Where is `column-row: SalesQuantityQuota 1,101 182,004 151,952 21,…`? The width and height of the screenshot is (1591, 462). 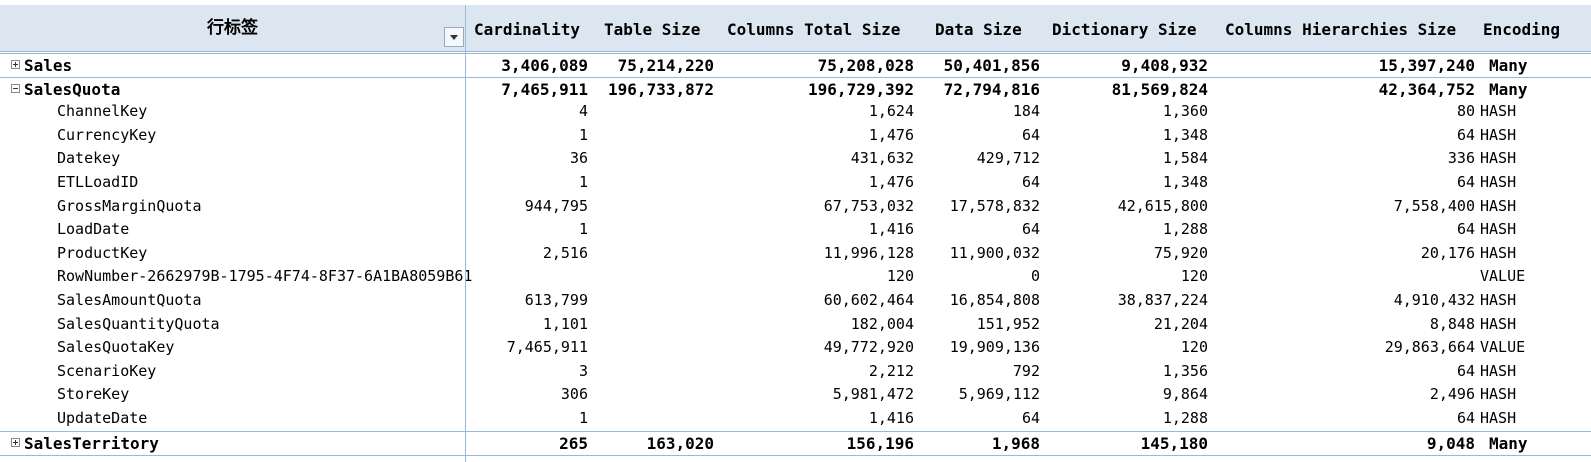 column-row: SalesQuantityQuota 1,101 182,004 151,952 21,… is located at coordinates (795, 324).